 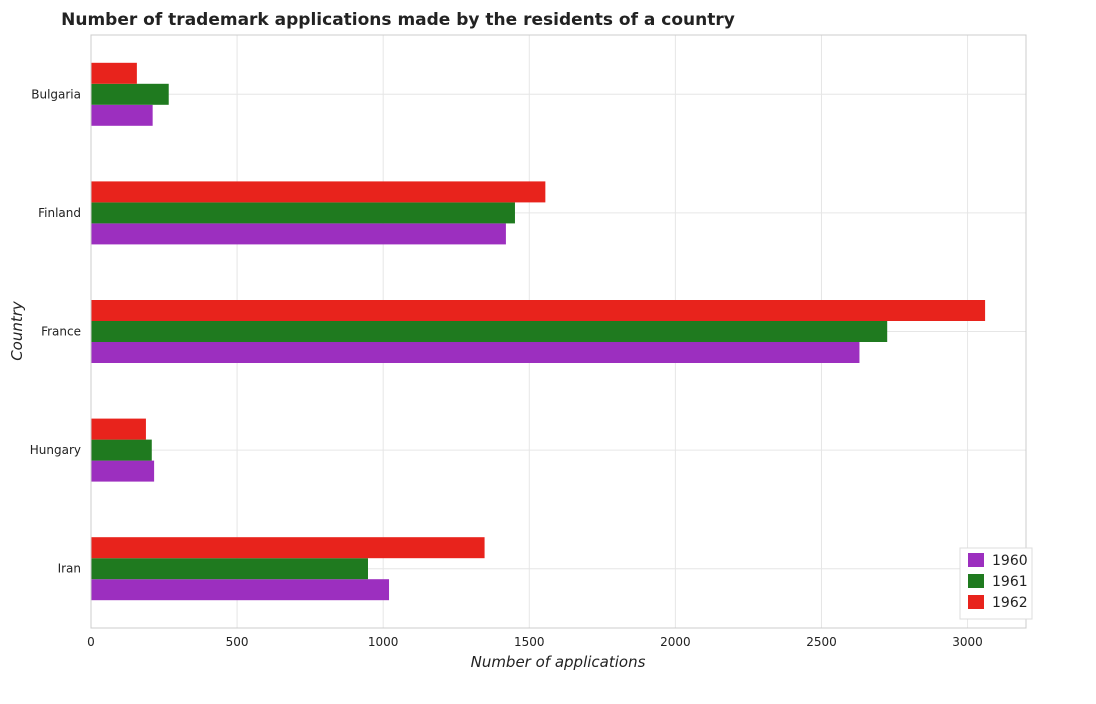 What do you see at coordinates (118, 429) in the screenshot?
I see `bar-hungary-1962` at bounding box center [118, 429].